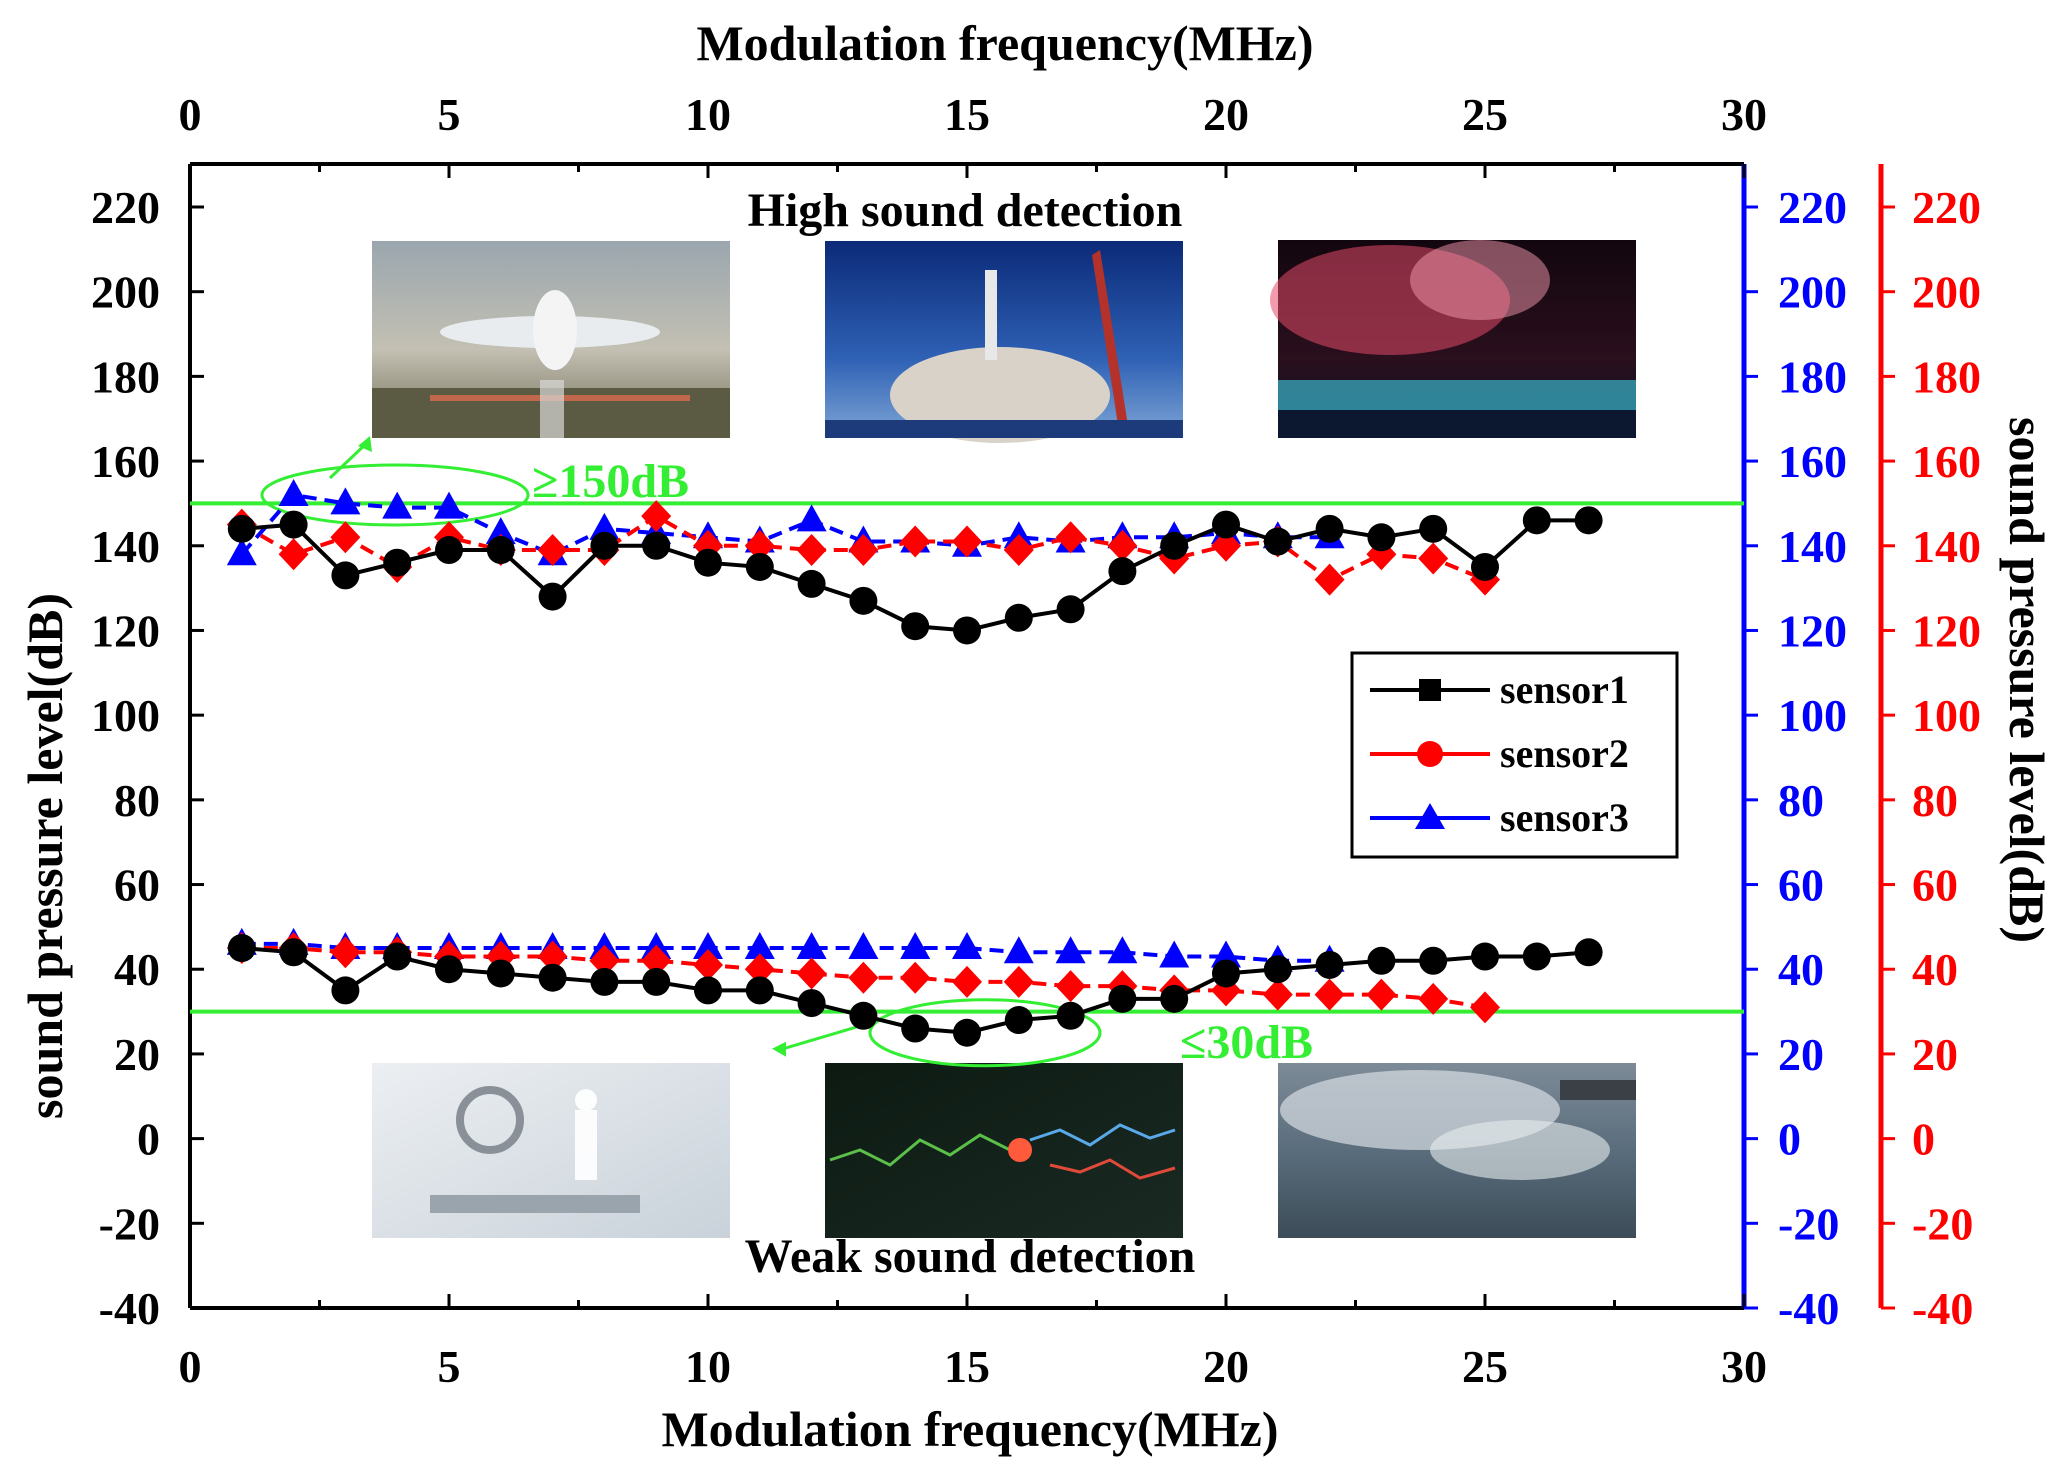  I want to click on x-tick-label-bottom: 25, so click(1485, 1366).